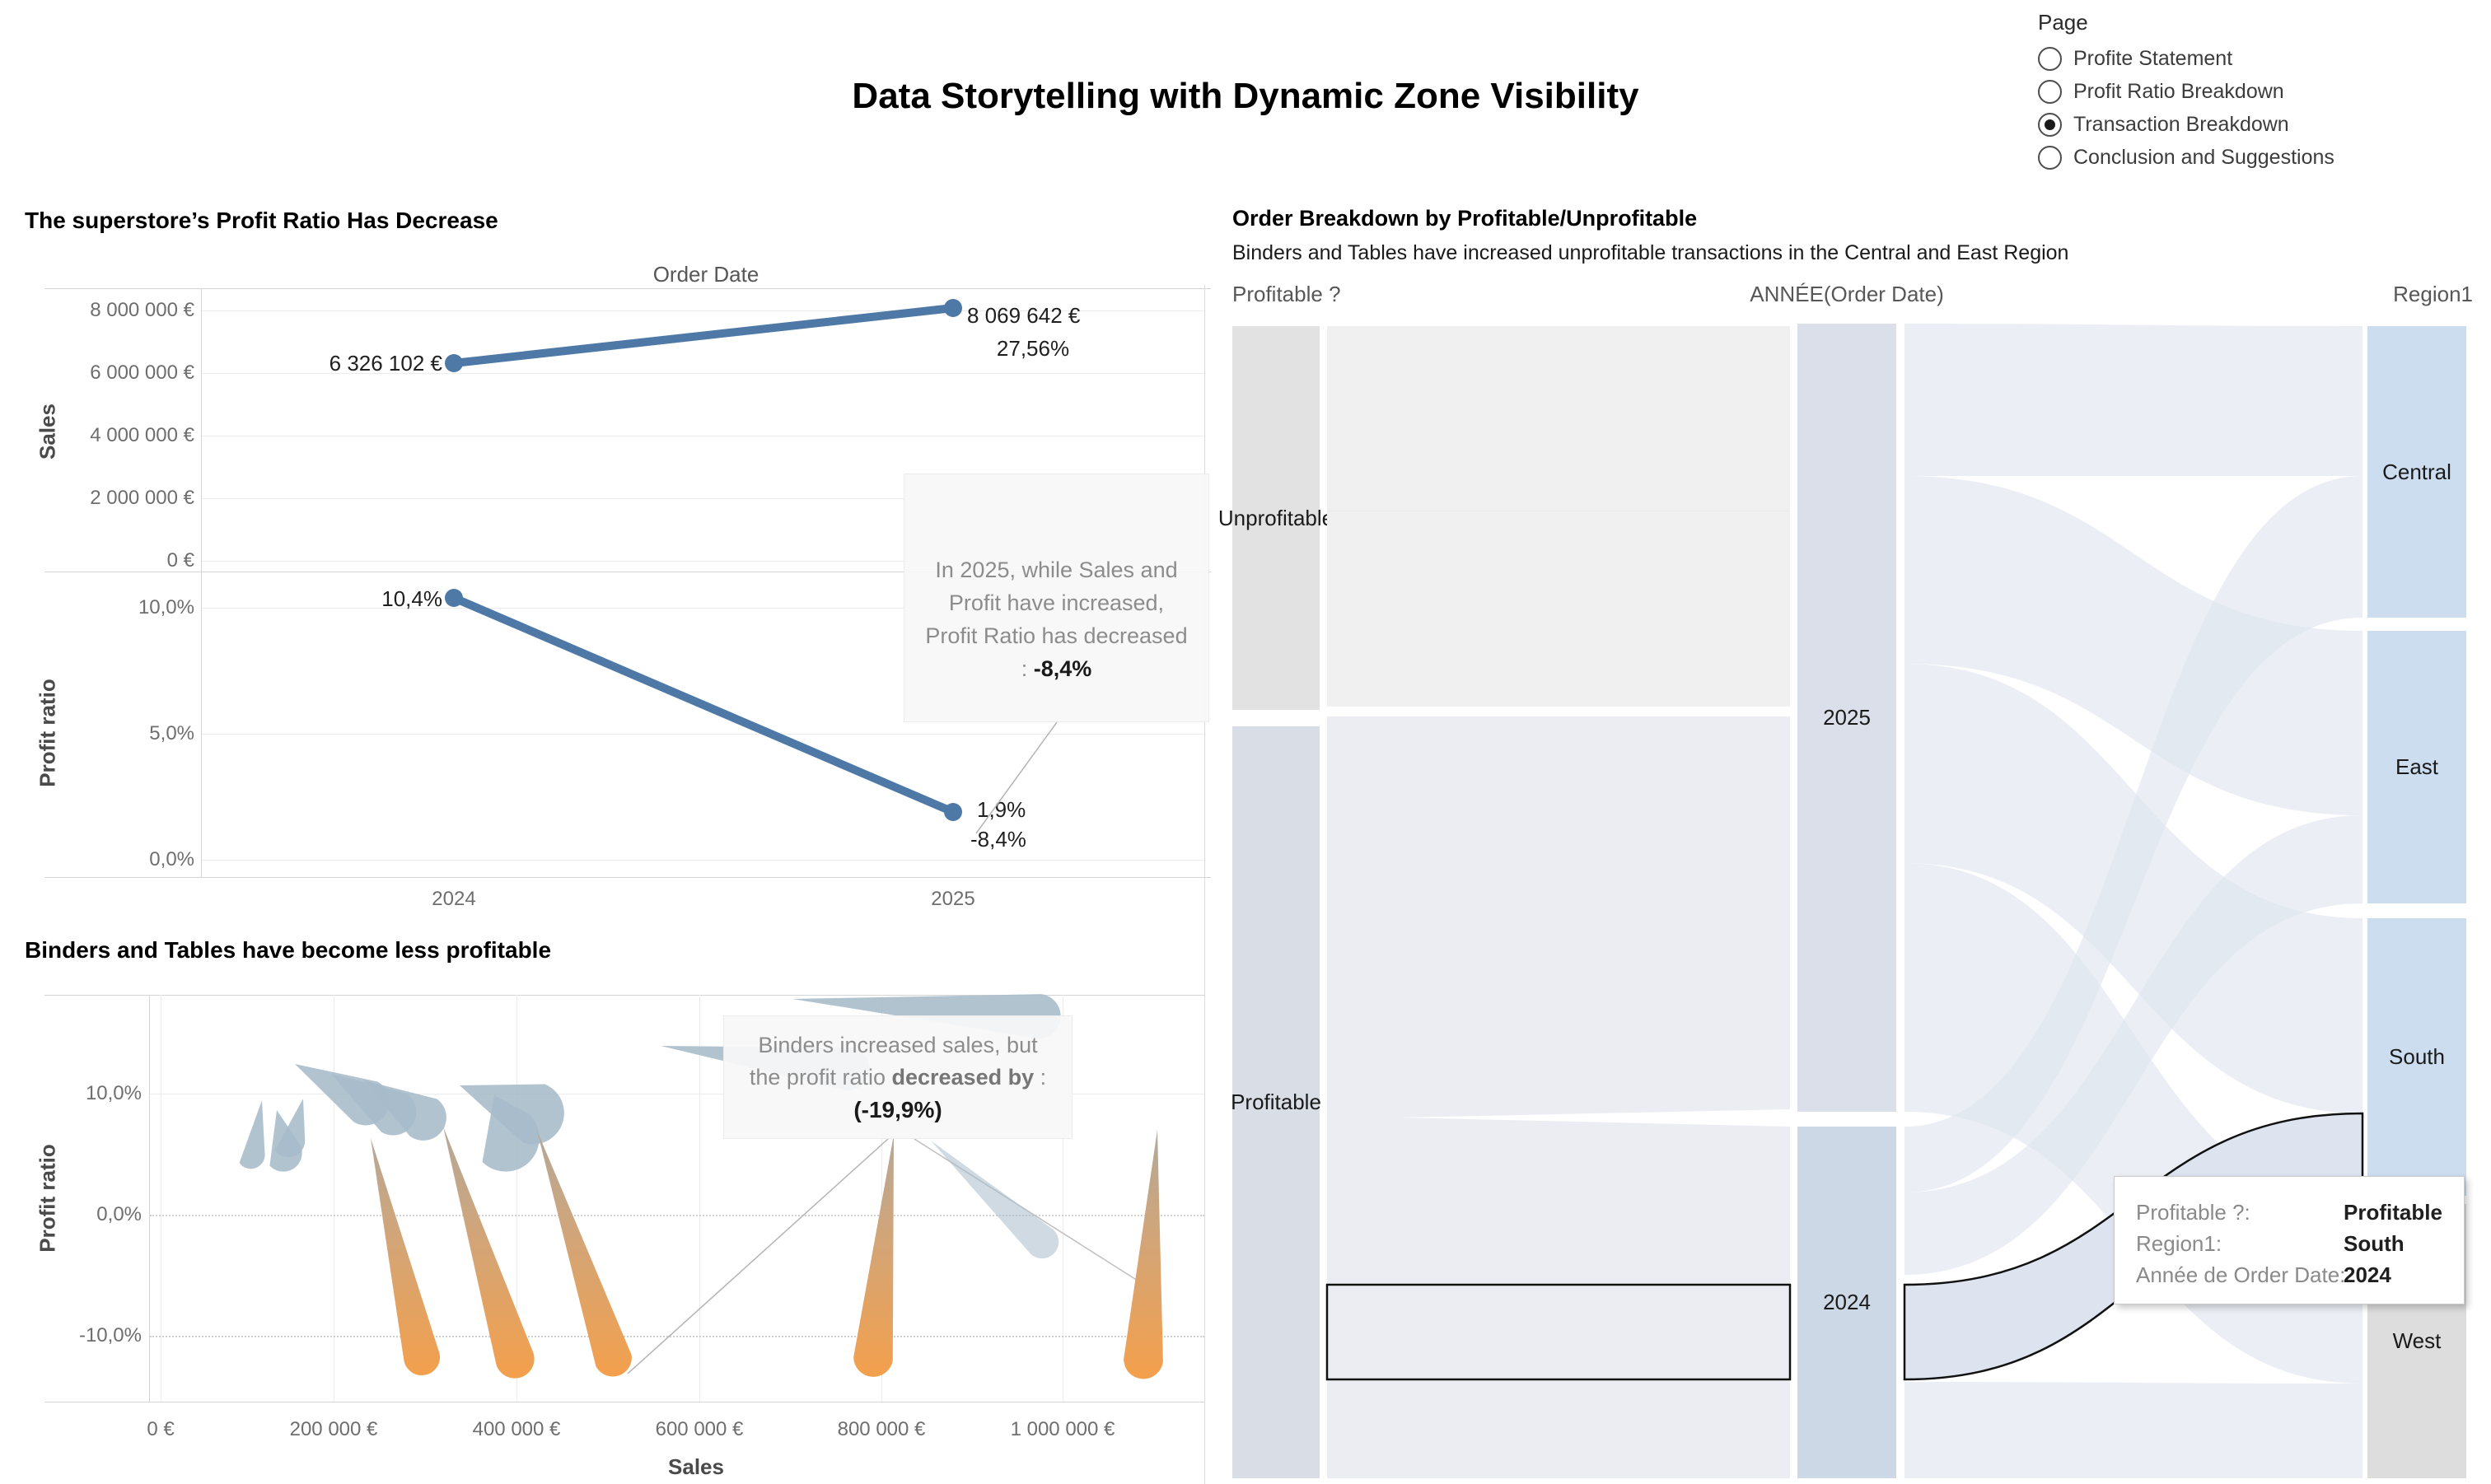 This screenshot has height=1484, width=2491. Describe the element at coordinates (180, 560) in the screenshot. I see `y-tick: 0 €` at that location.